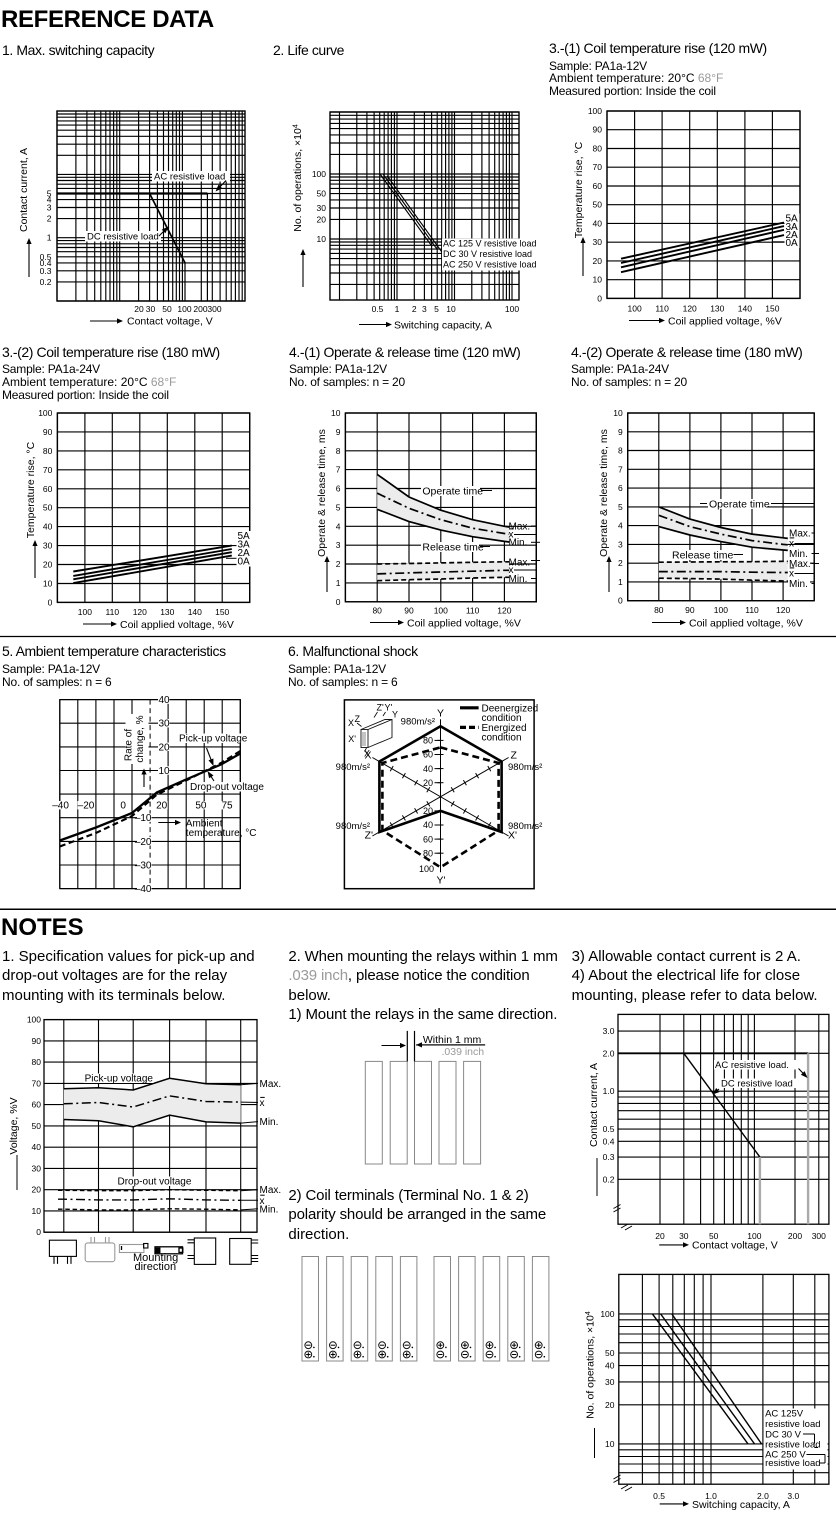  Describe the element at coordinates (463, 1052) in the screenshot. I see `svg-text: .039 inch` at that location.